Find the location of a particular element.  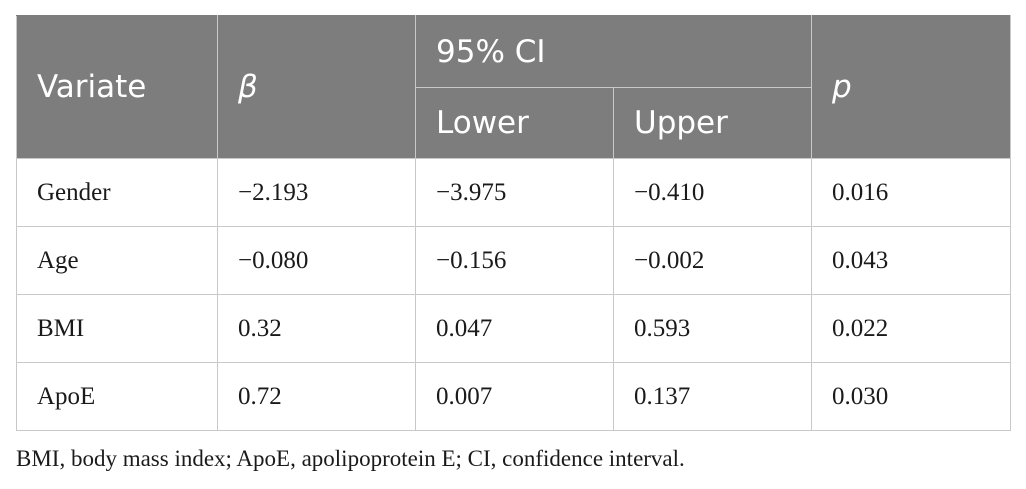

header-ci-upper: Upper is located at coordinates (712, 123).